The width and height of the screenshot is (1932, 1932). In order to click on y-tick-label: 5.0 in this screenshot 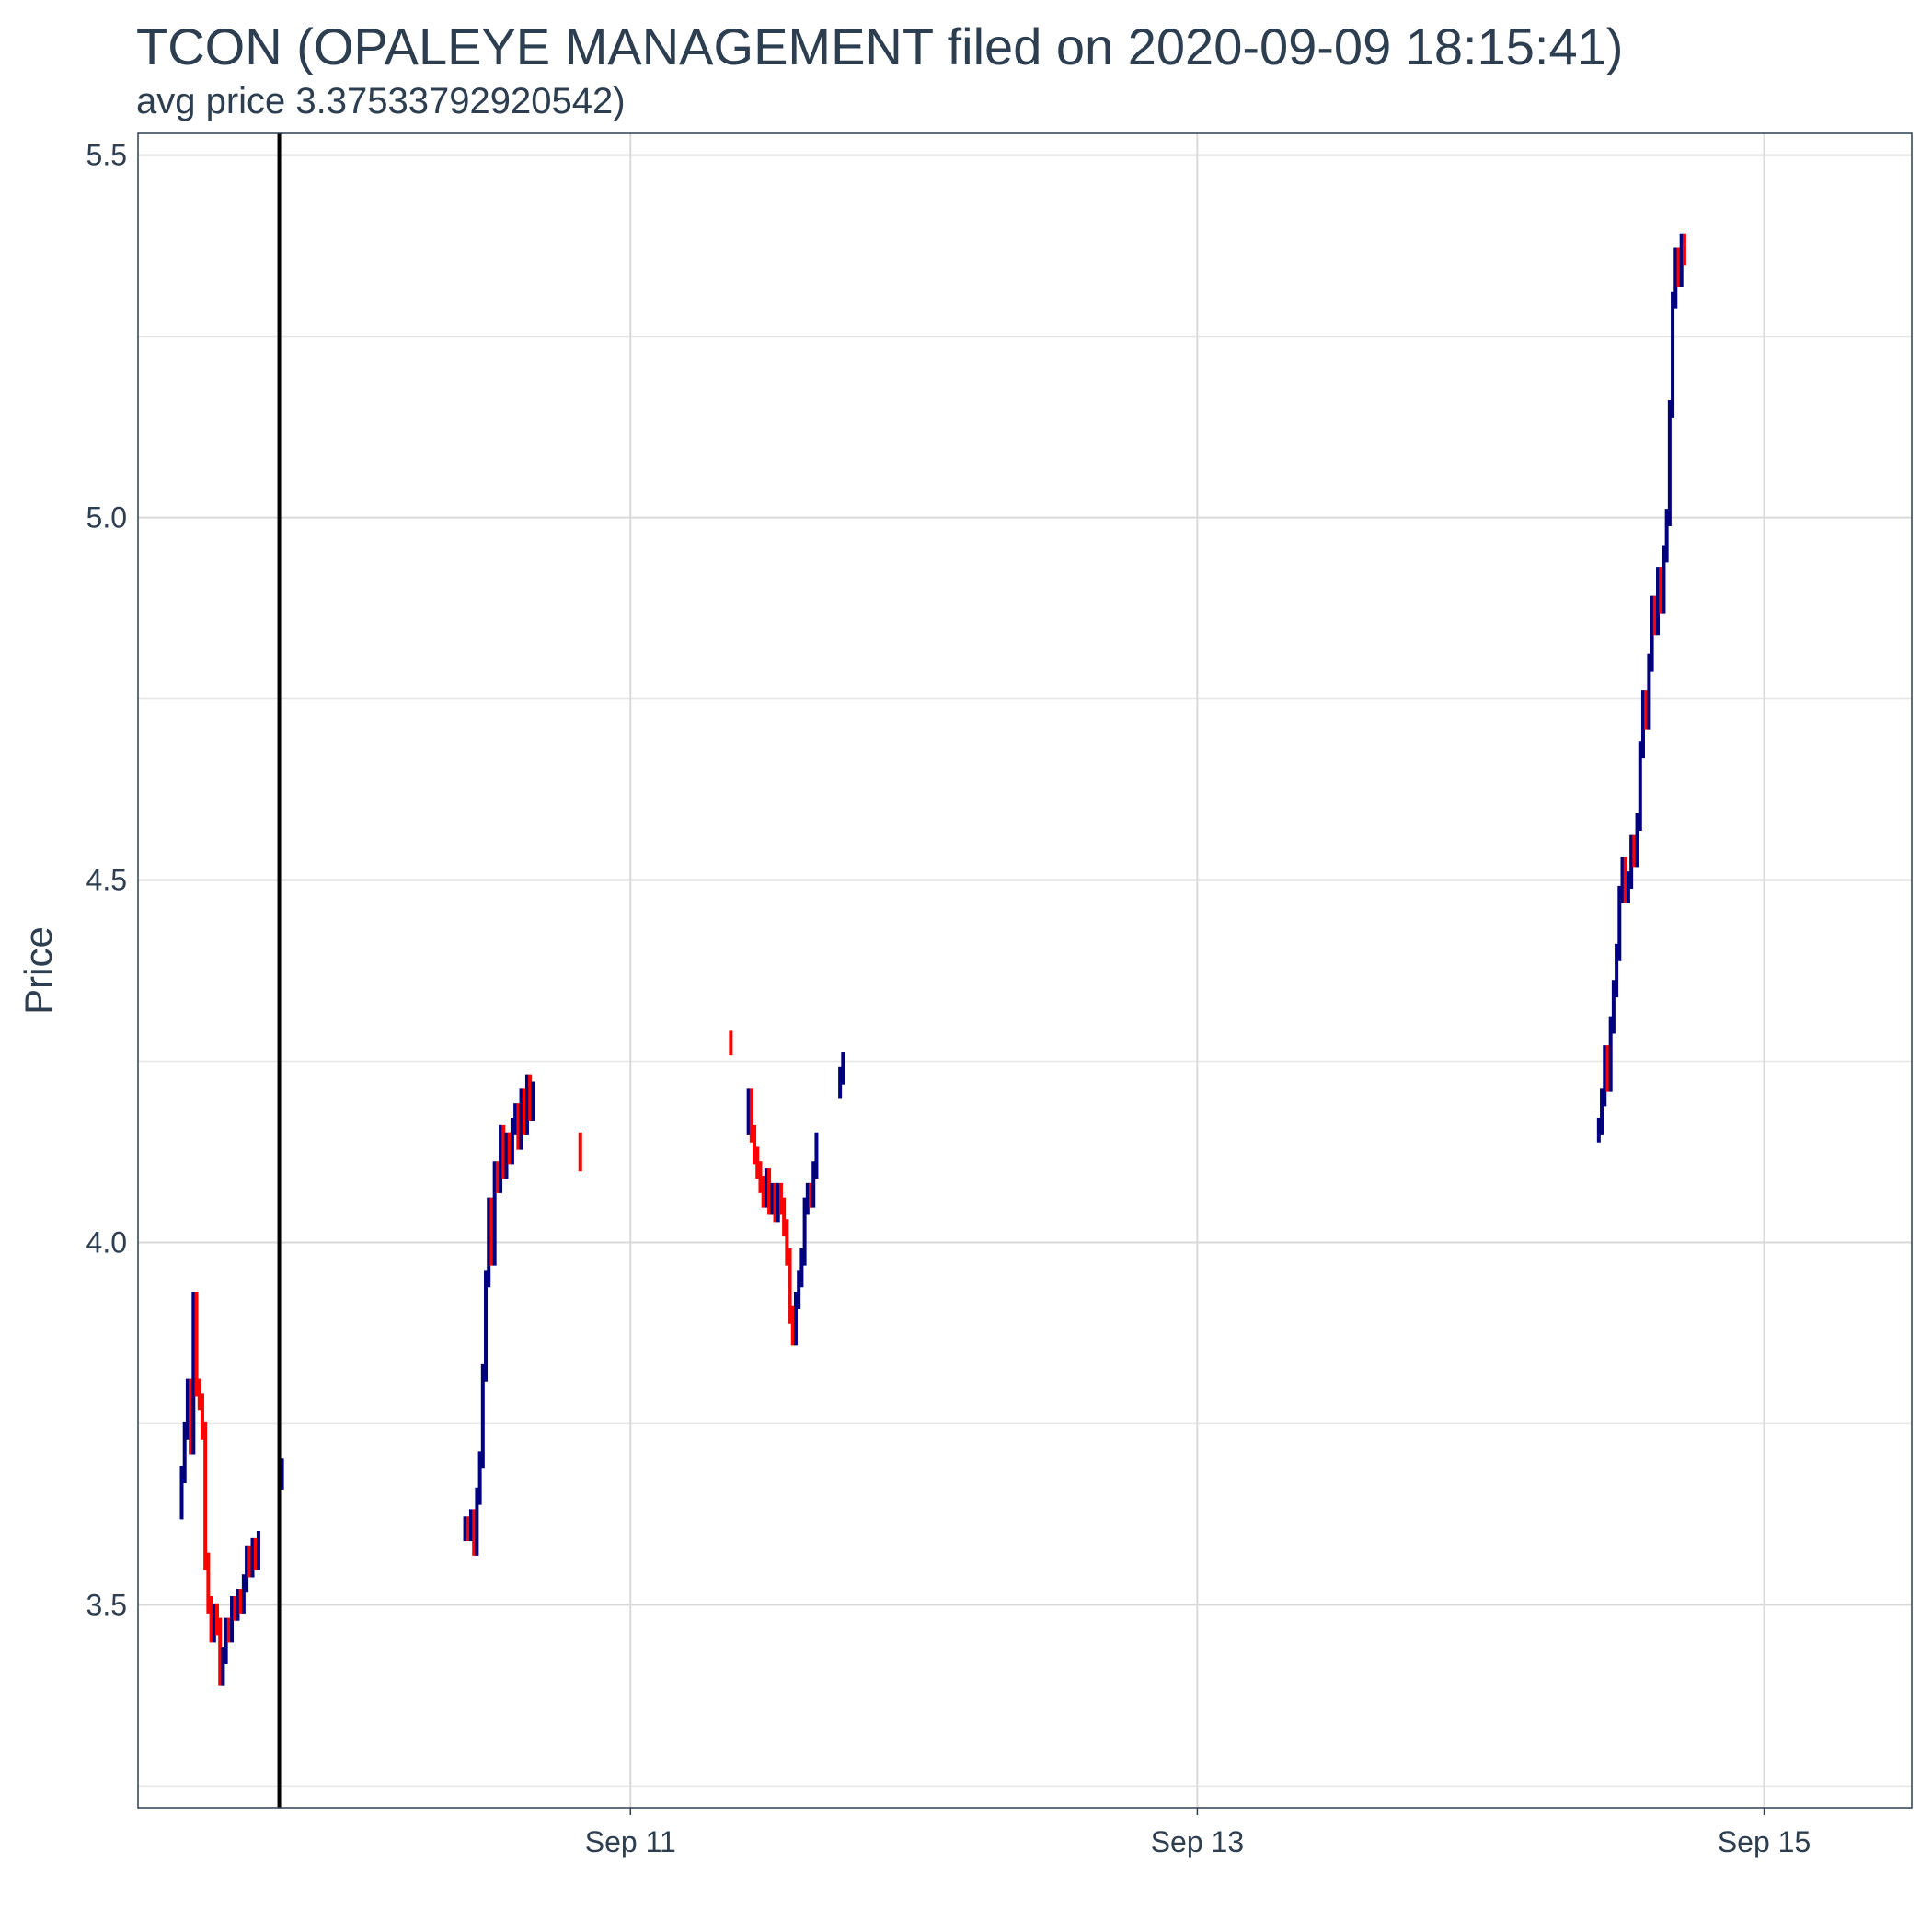, I will do `click(106, 518)`.